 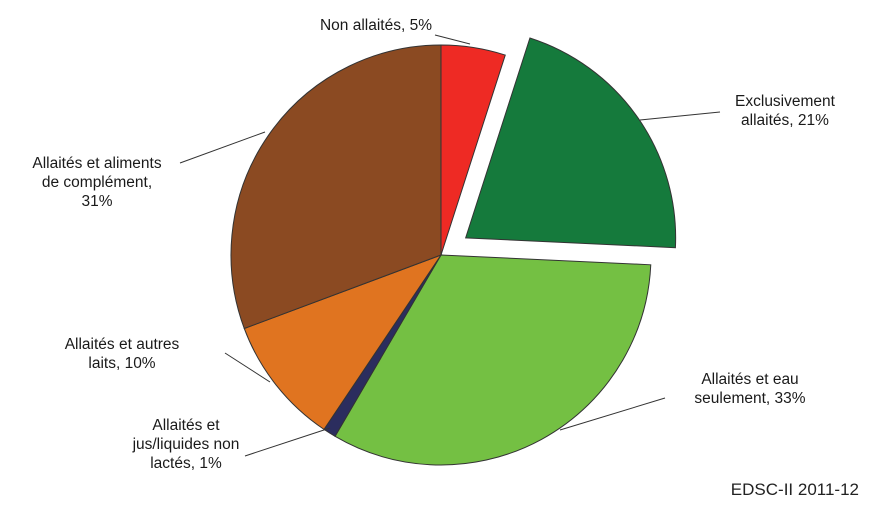 What do you see at coordinates (96, 182) in the screenshot?
I see `slice-label-allaites-aliments: Allaités et aliments de complément, 31%` at bounding box center [96, 182].